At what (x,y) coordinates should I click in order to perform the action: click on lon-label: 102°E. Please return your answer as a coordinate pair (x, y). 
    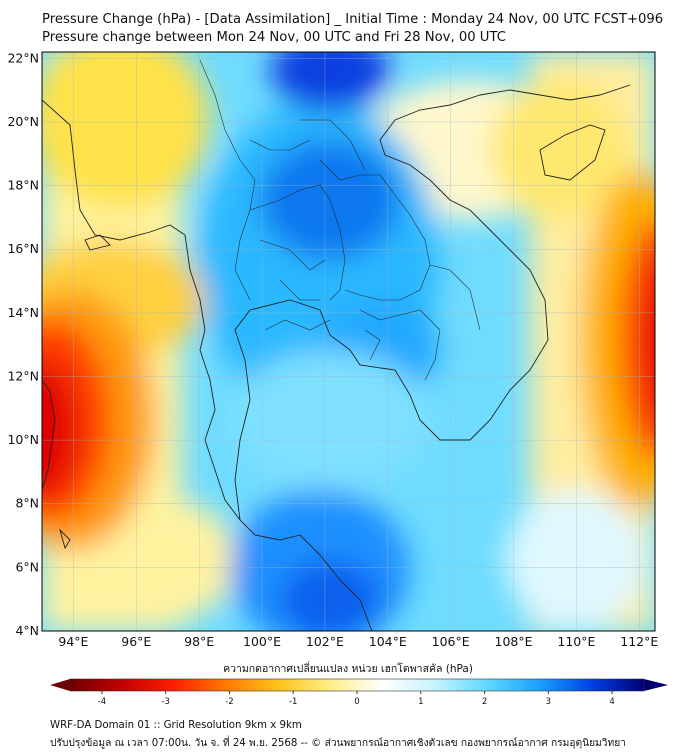
    Looking at the image, I should click on (325, 641).